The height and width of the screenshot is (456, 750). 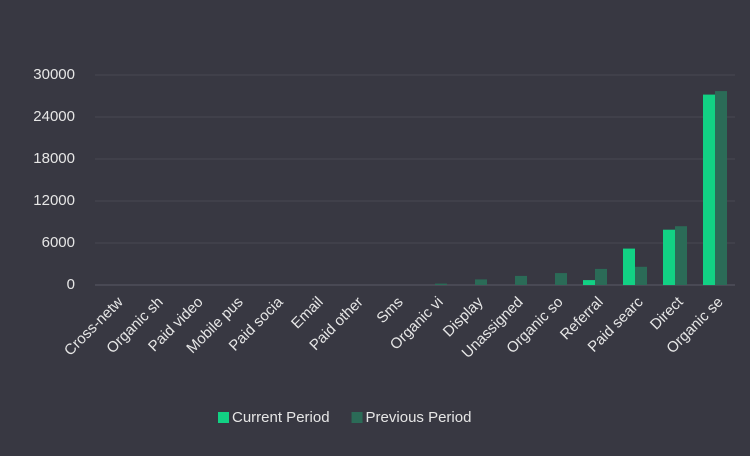 I want to click on legend-label: Previous Period, so click(x=419, y=417).